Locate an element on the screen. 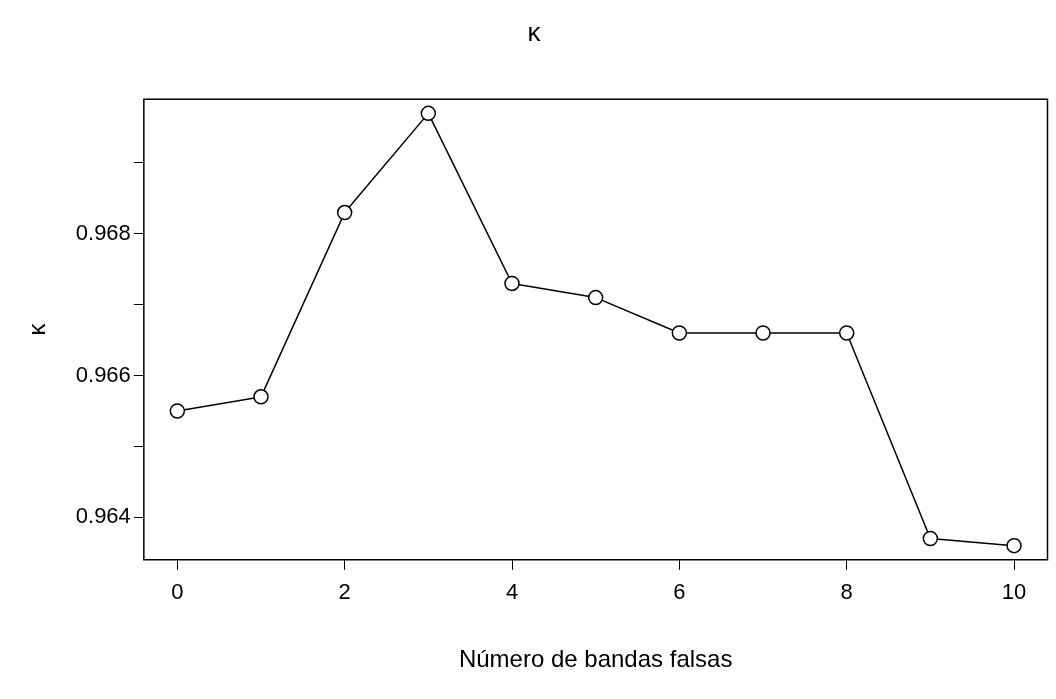 The height and width of the screenshot is (699, 1056). x-tick-label: 4 is located at coordinates (512, 592).